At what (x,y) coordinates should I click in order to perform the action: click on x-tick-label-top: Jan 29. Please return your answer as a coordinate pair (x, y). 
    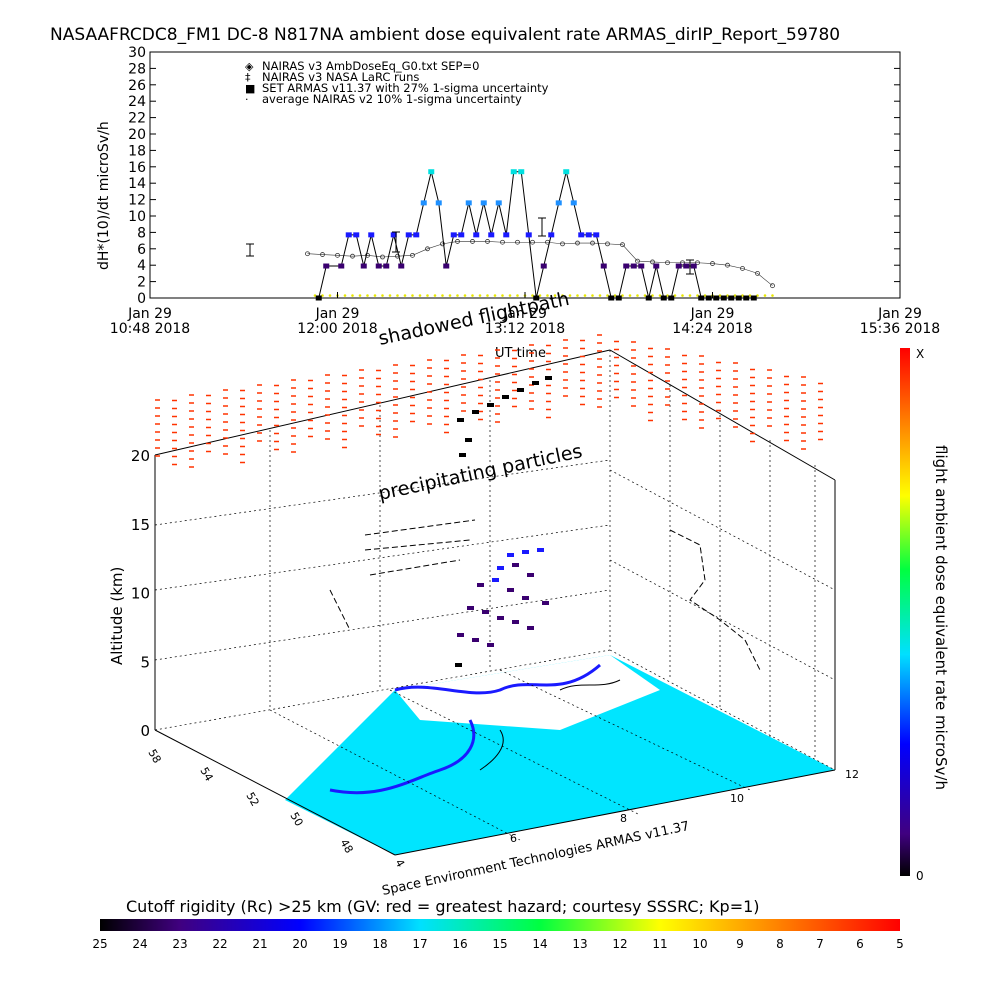
    Looking at the image, I should click on (899, 314).